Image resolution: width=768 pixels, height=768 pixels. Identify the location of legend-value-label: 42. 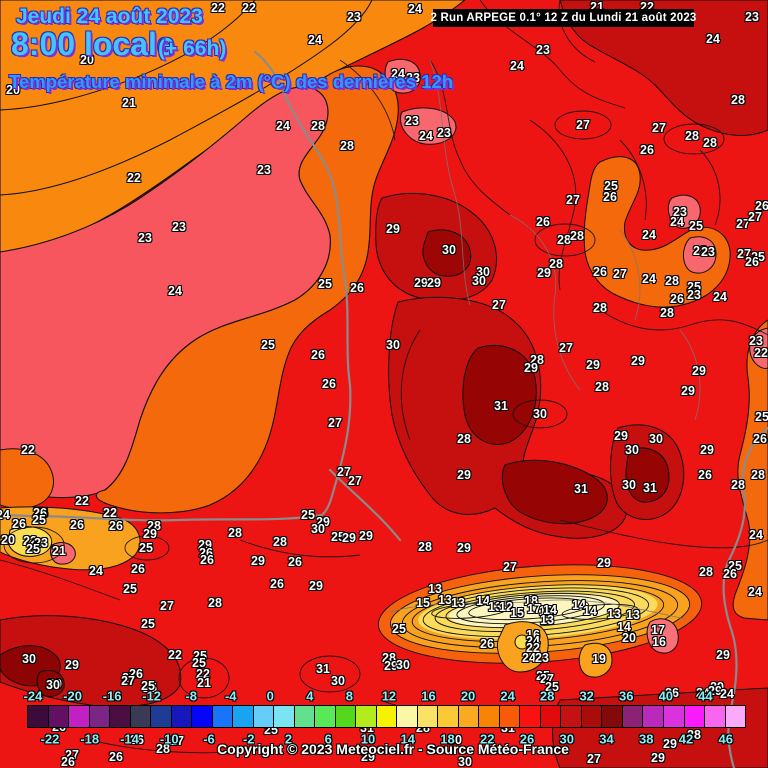
(686, 739).